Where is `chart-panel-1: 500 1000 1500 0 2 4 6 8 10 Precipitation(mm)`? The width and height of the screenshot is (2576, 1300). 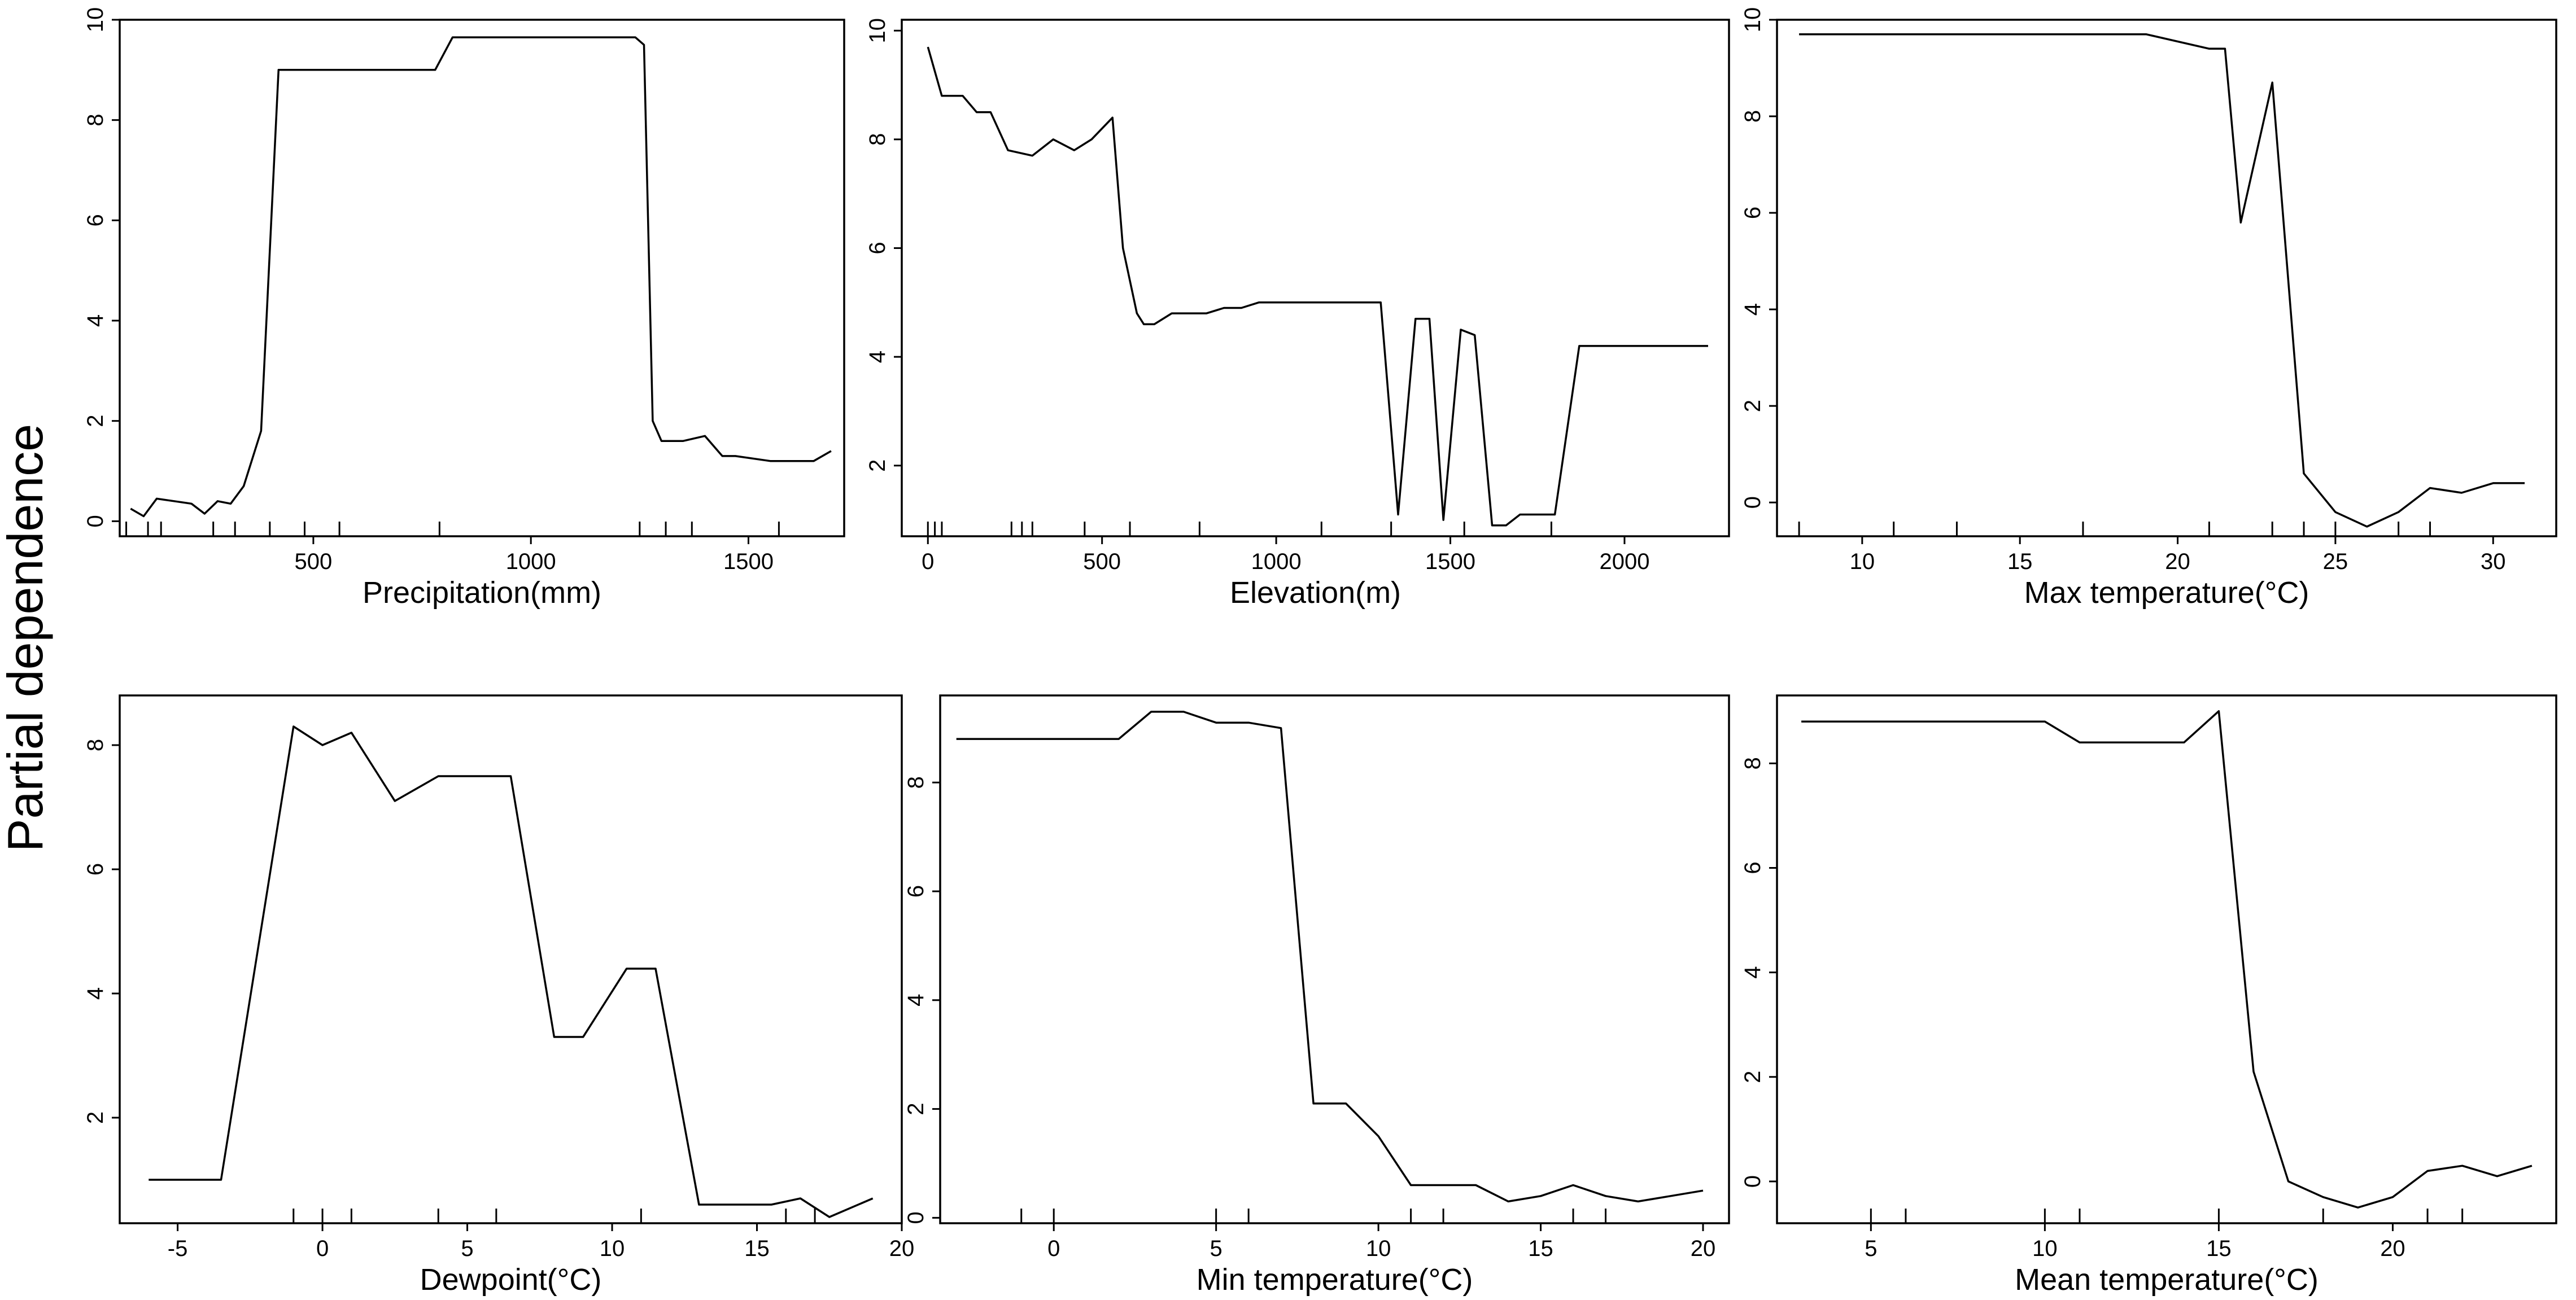 chart-panel-1: 500 1000 1500 0 2 4 6 8 10 Precipitation(mm) is located at coordinates (464, 308).